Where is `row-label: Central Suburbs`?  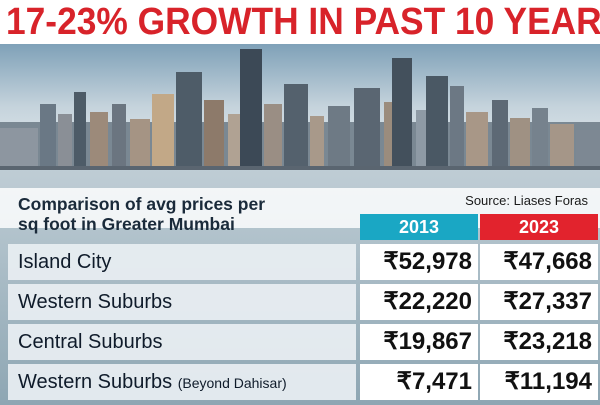 row-label: Central Suburbs is located at coordinates (90, 342).